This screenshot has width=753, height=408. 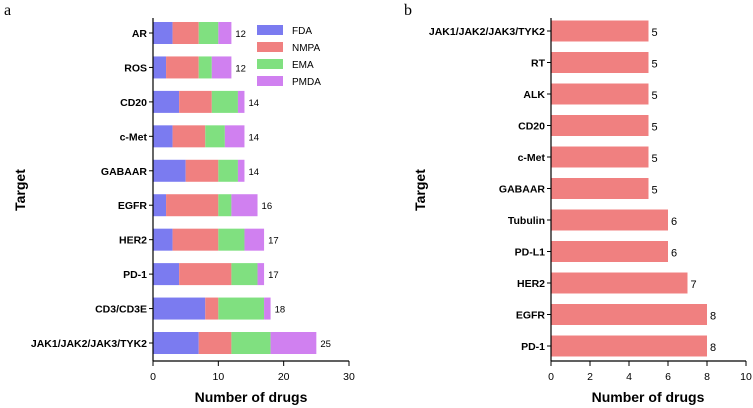 I want to click on x-tick-label: 2, so click(x=590, y=377).